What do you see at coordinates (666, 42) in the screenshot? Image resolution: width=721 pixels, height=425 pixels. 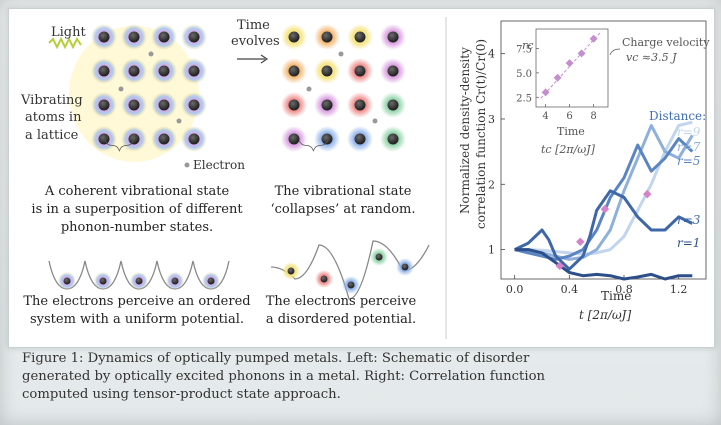 I see `inset-annotation-1: Charge velocity` at bounding box center [666, 42].